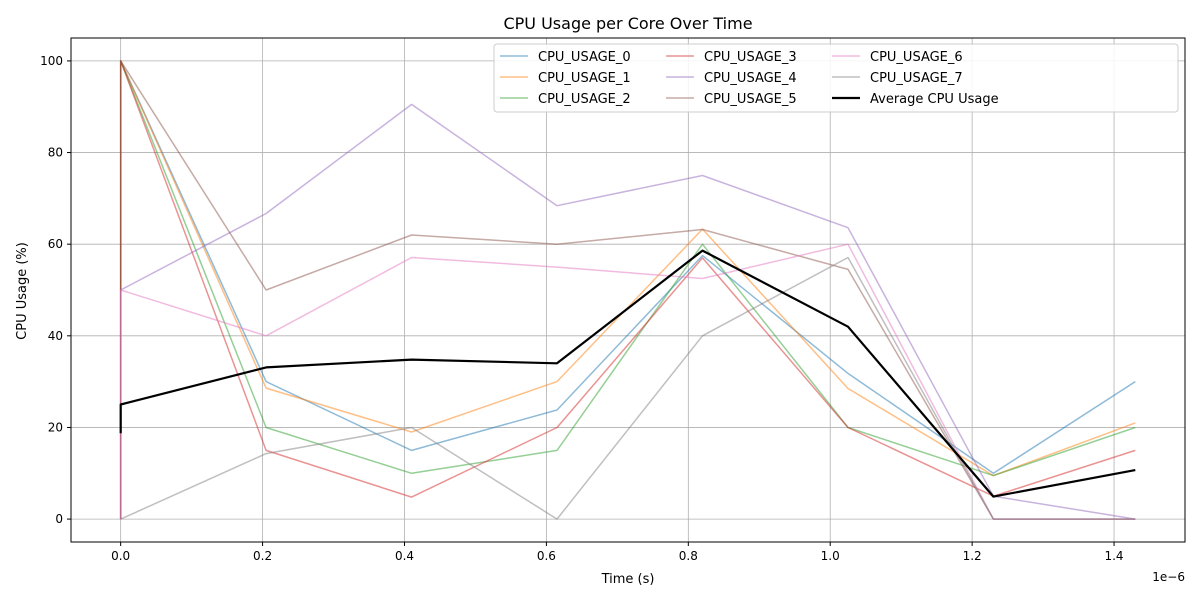  What do you see at coordinates (830, 556) in the screenshot?
I see `x-tick-label: 1.0` at bounding box center [830, 556].